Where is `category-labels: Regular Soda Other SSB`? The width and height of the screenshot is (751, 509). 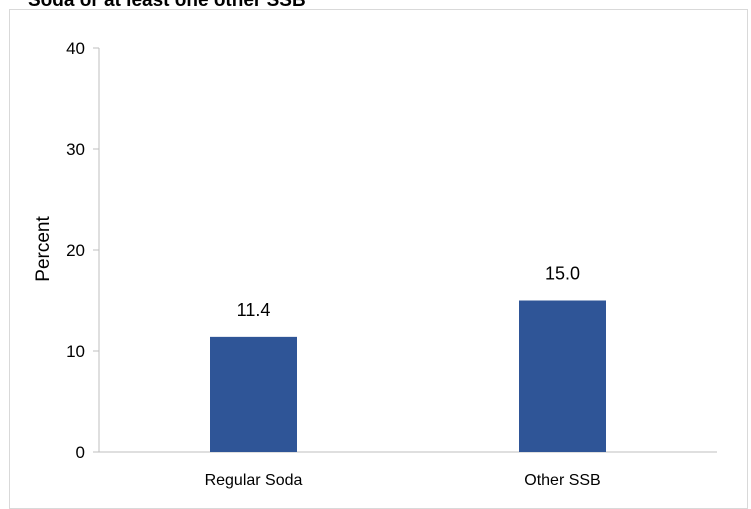
category-labels: Regular Soda Other SSB is located at coordinates (403, 480).